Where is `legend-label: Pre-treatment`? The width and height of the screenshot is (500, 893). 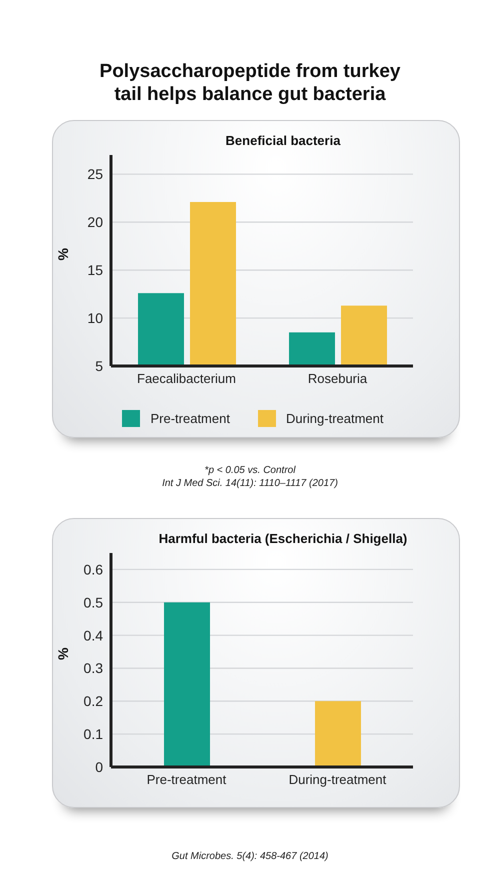
legend-label: Pre-treatment is located at coordinates (189, 418).